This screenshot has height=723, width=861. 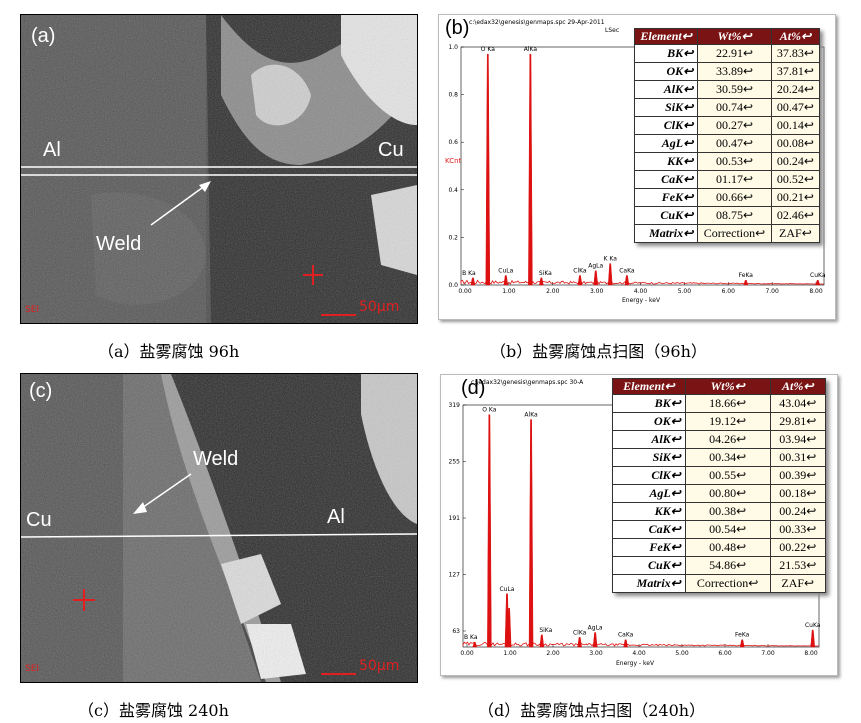 I want to click on wt-cell: 04.26↩, so click(x=727, y=439).